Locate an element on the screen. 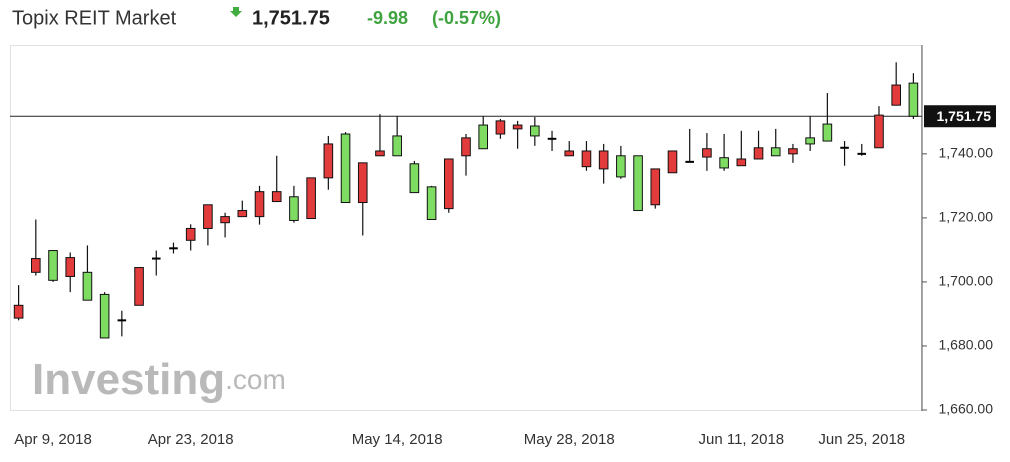 Image resolution: width=1010 pixels, height=462 pixels. x-tick-label: Jun 25, 2018 is located at coordinates (861, 439).